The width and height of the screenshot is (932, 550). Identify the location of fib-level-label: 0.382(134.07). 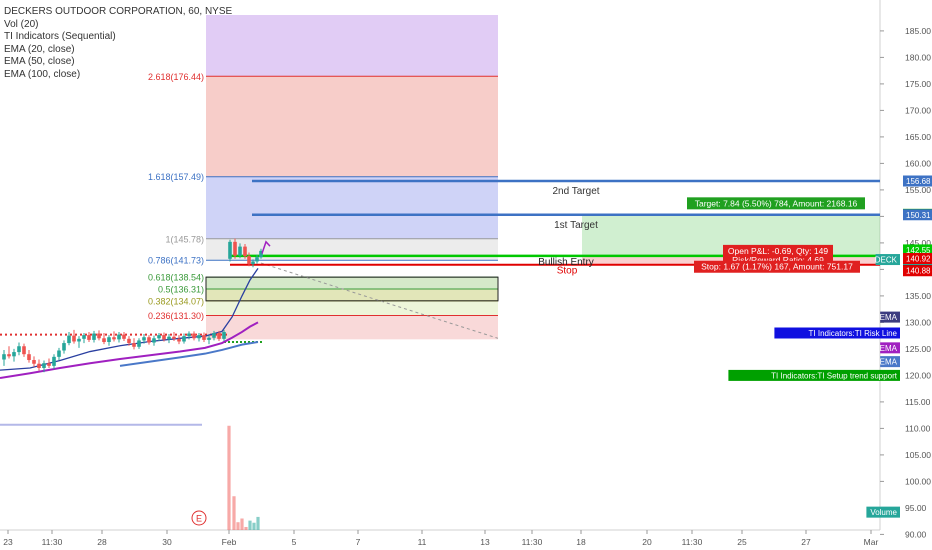
(176, 301).